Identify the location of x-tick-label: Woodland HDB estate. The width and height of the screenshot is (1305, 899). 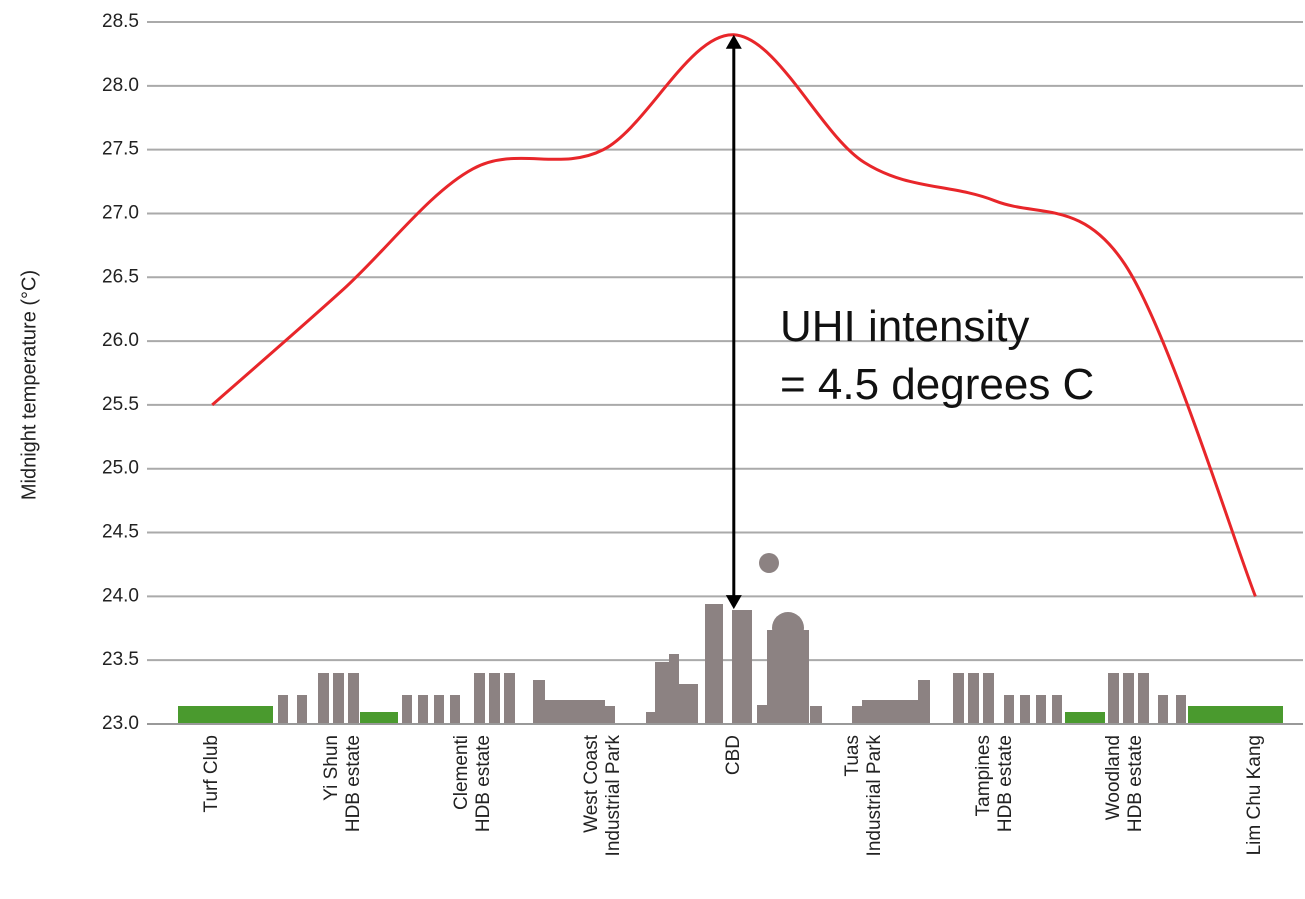
(1124, 784).